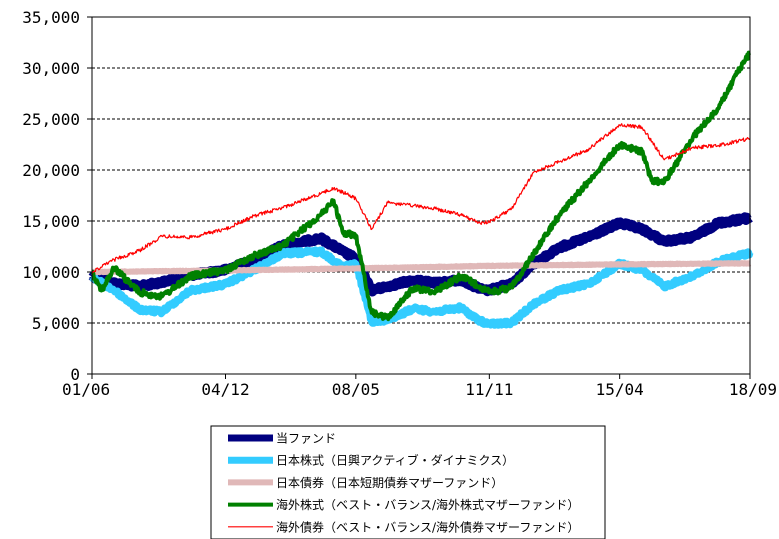  What do you see at coordinates (489, 389) in the screenshot?
I see `x-tick-label: 11/11` at bounding box center [489, 389].